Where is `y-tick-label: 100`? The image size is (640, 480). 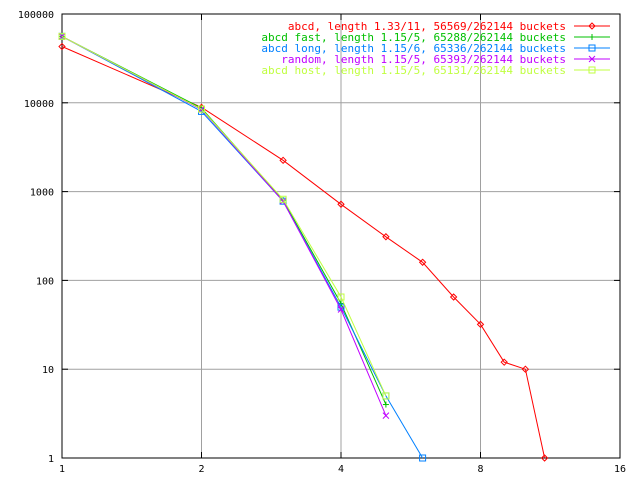 y-tick-label: 100 is located at coordinates (45, 281).